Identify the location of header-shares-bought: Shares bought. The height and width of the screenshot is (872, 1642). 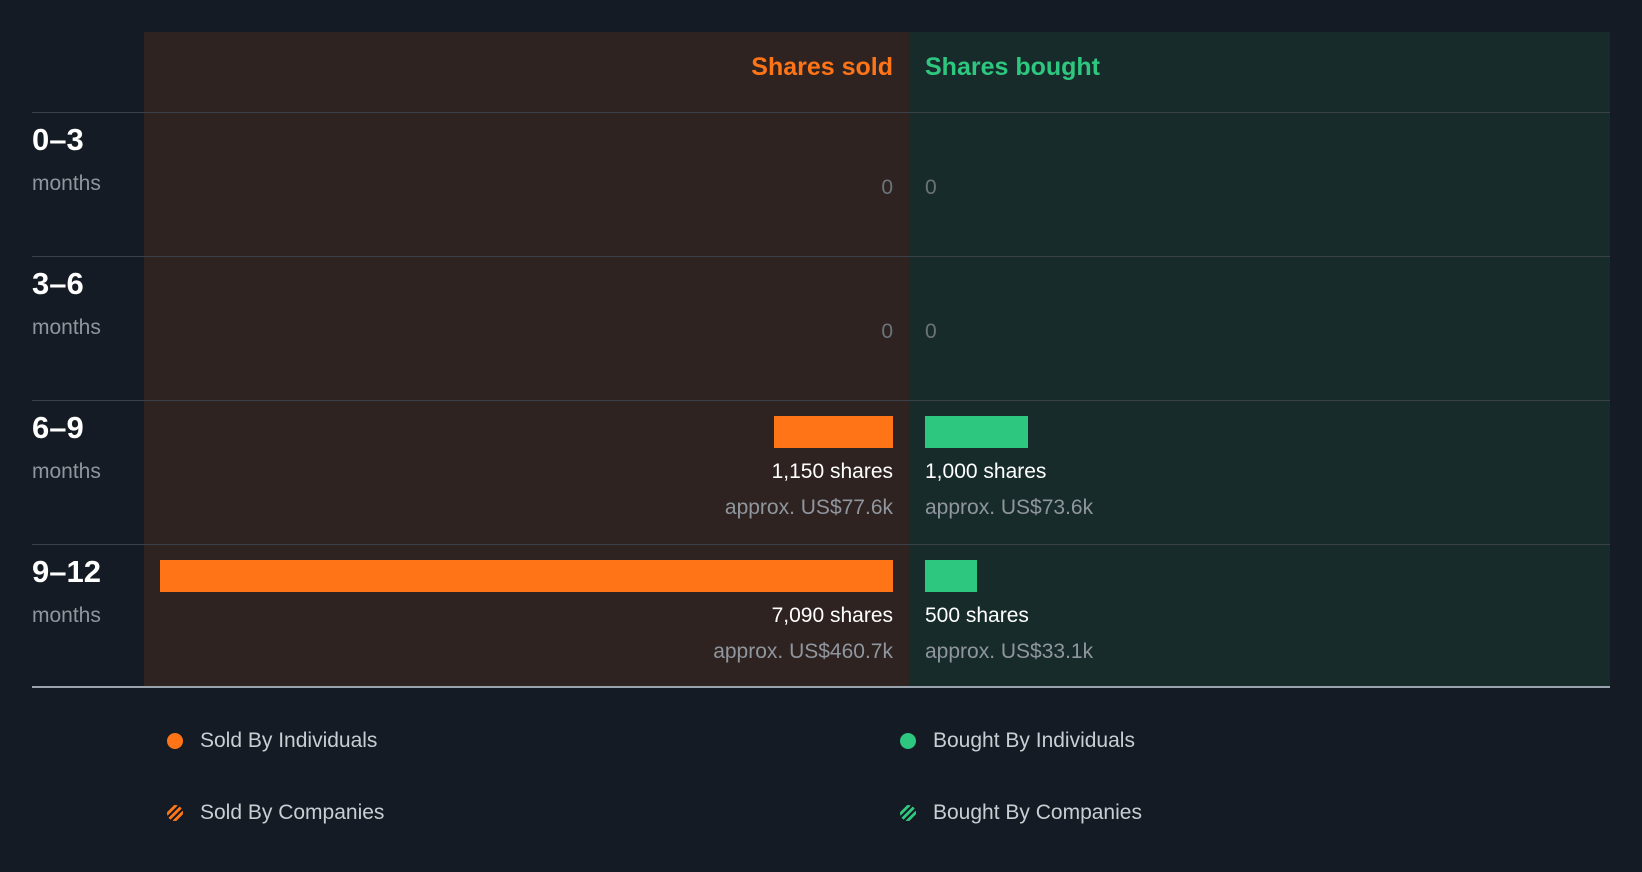
(1013, 67).